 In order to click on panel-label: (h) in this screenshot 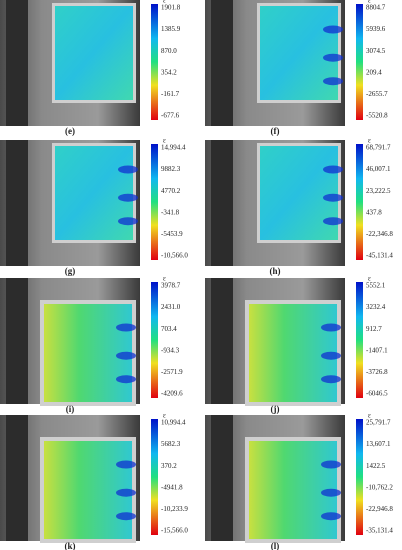, I will do `click(275, 271)`.